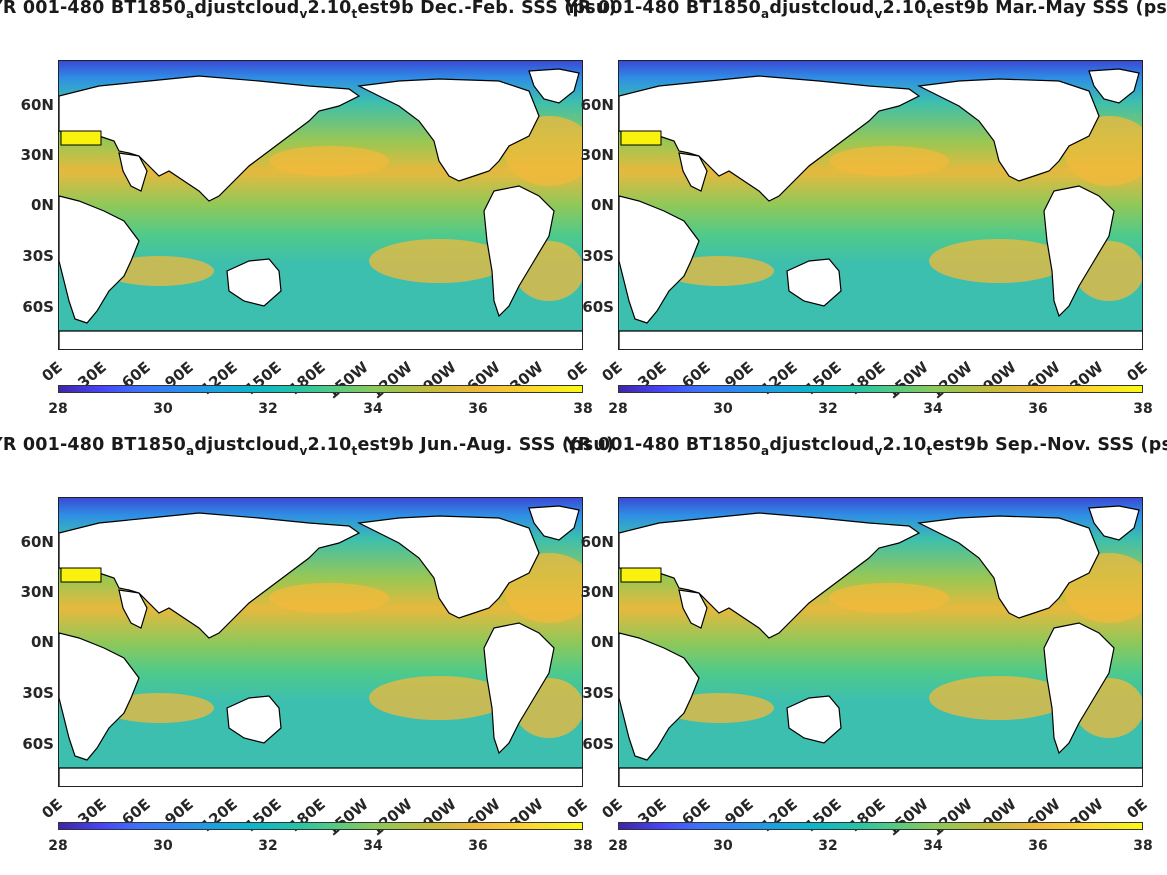 Image resolution: width=1167 pixels, height=875 pixels. Describe the element at coordinates (219, 378) in the screenshot. I see `lon-tick-label: 120E` at that location.